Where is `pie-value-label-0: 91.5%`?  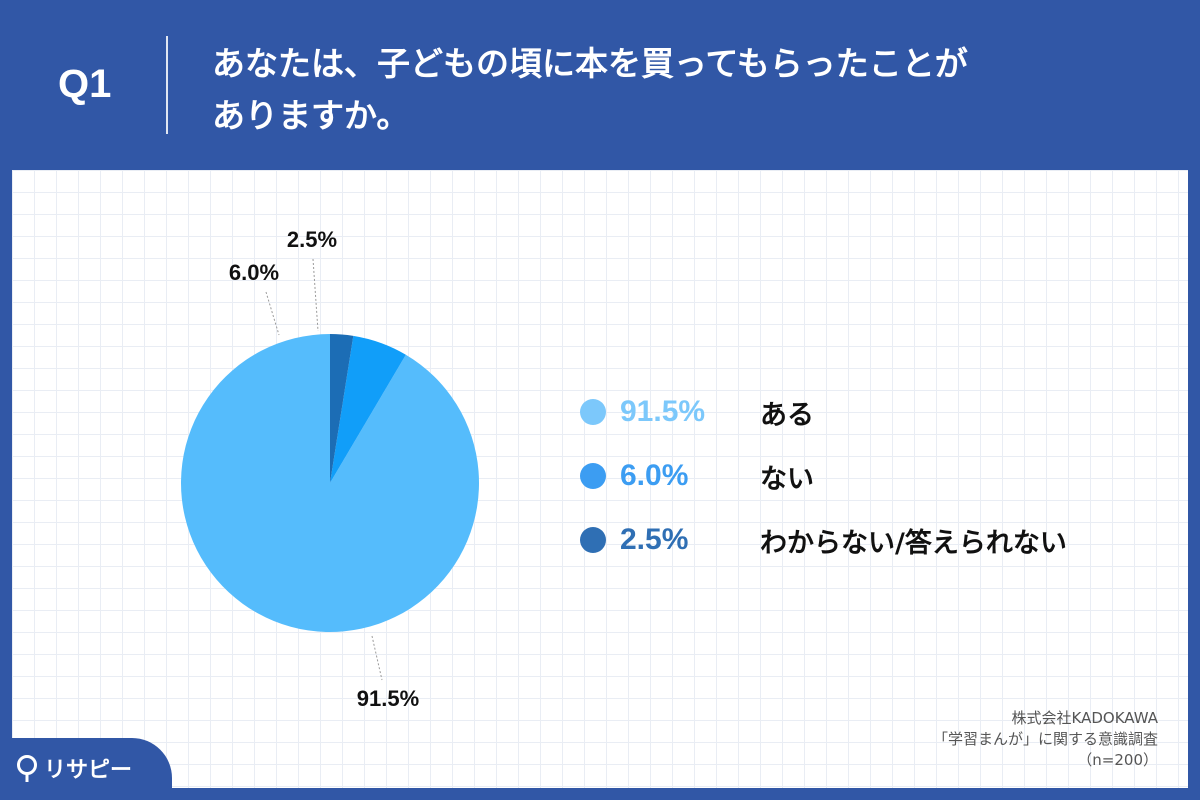
pie-value-label-0: 91.5% is located at coordinates (388, 698).